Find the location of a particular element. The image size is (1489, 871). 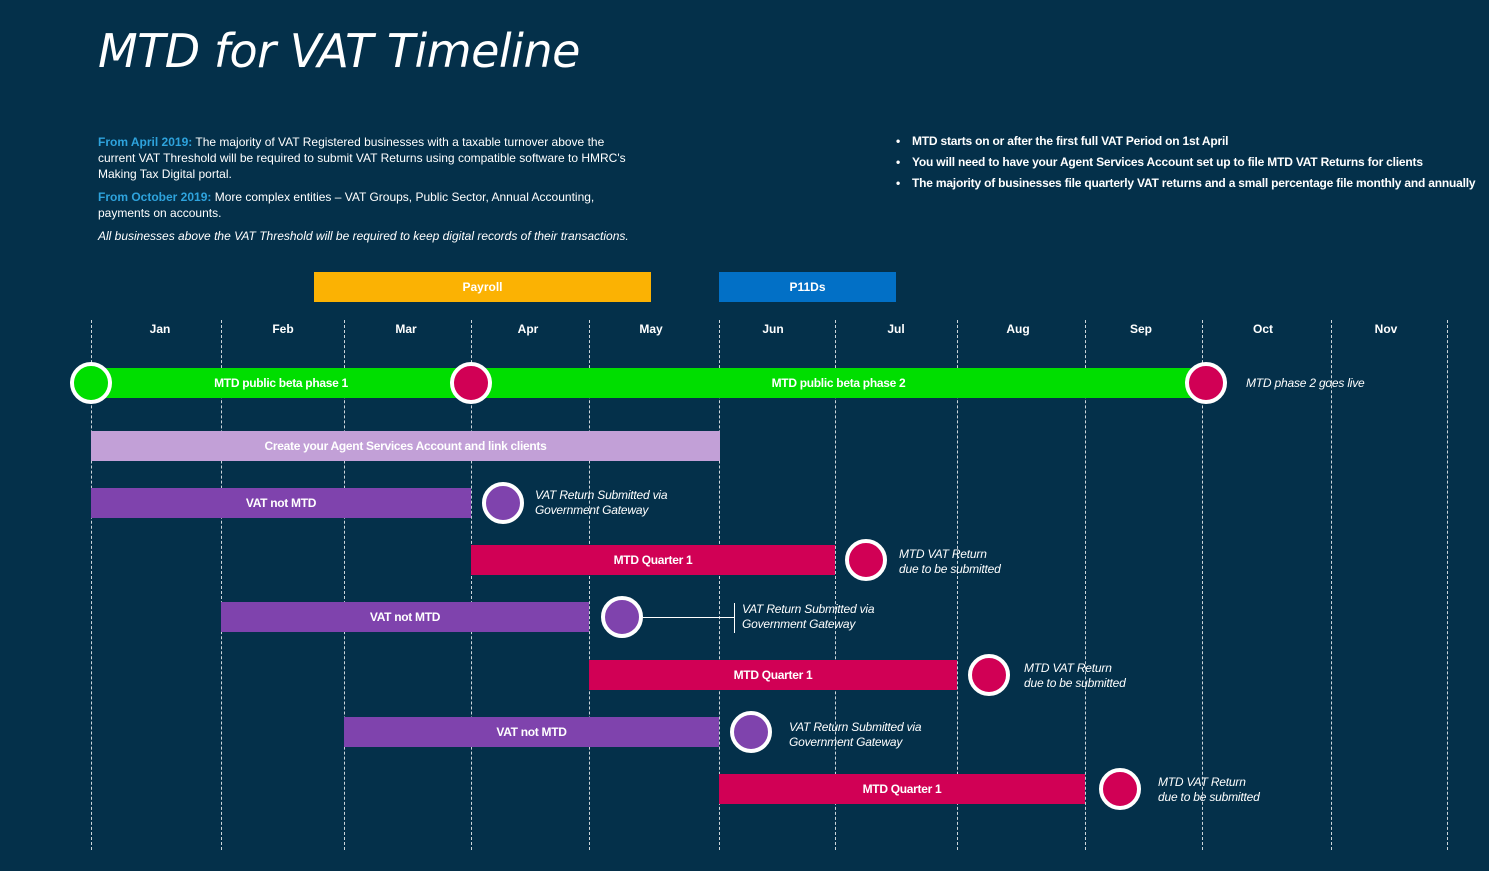

payroll-tag: Payroll is located at coordinates (482, 287).